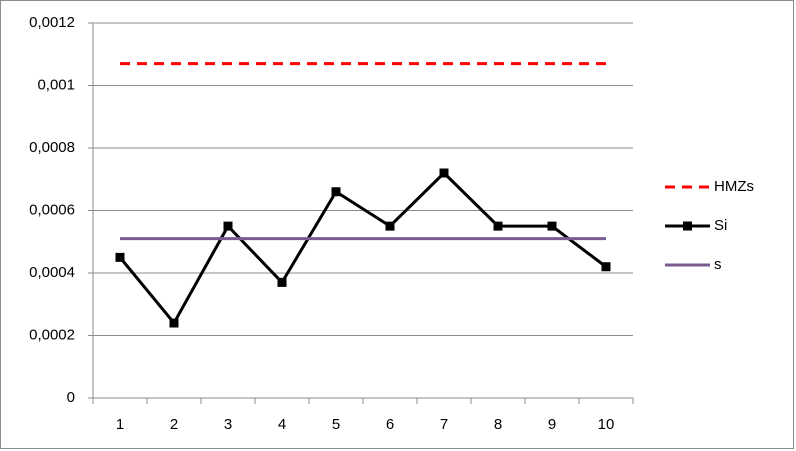 The width and height of the screenshot is (796, 451). Describe the element at coordinates (71, 397) in the screenshot. I see `y-tick-label: 0` at that location.